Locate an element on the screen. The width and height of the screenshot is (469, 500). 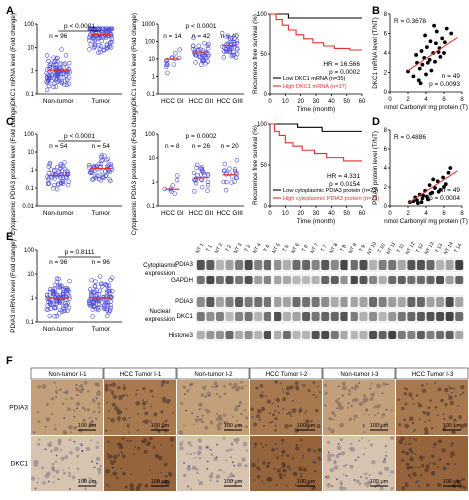
scale-bar-label: 100 μm is located at coordinates (233, 426).